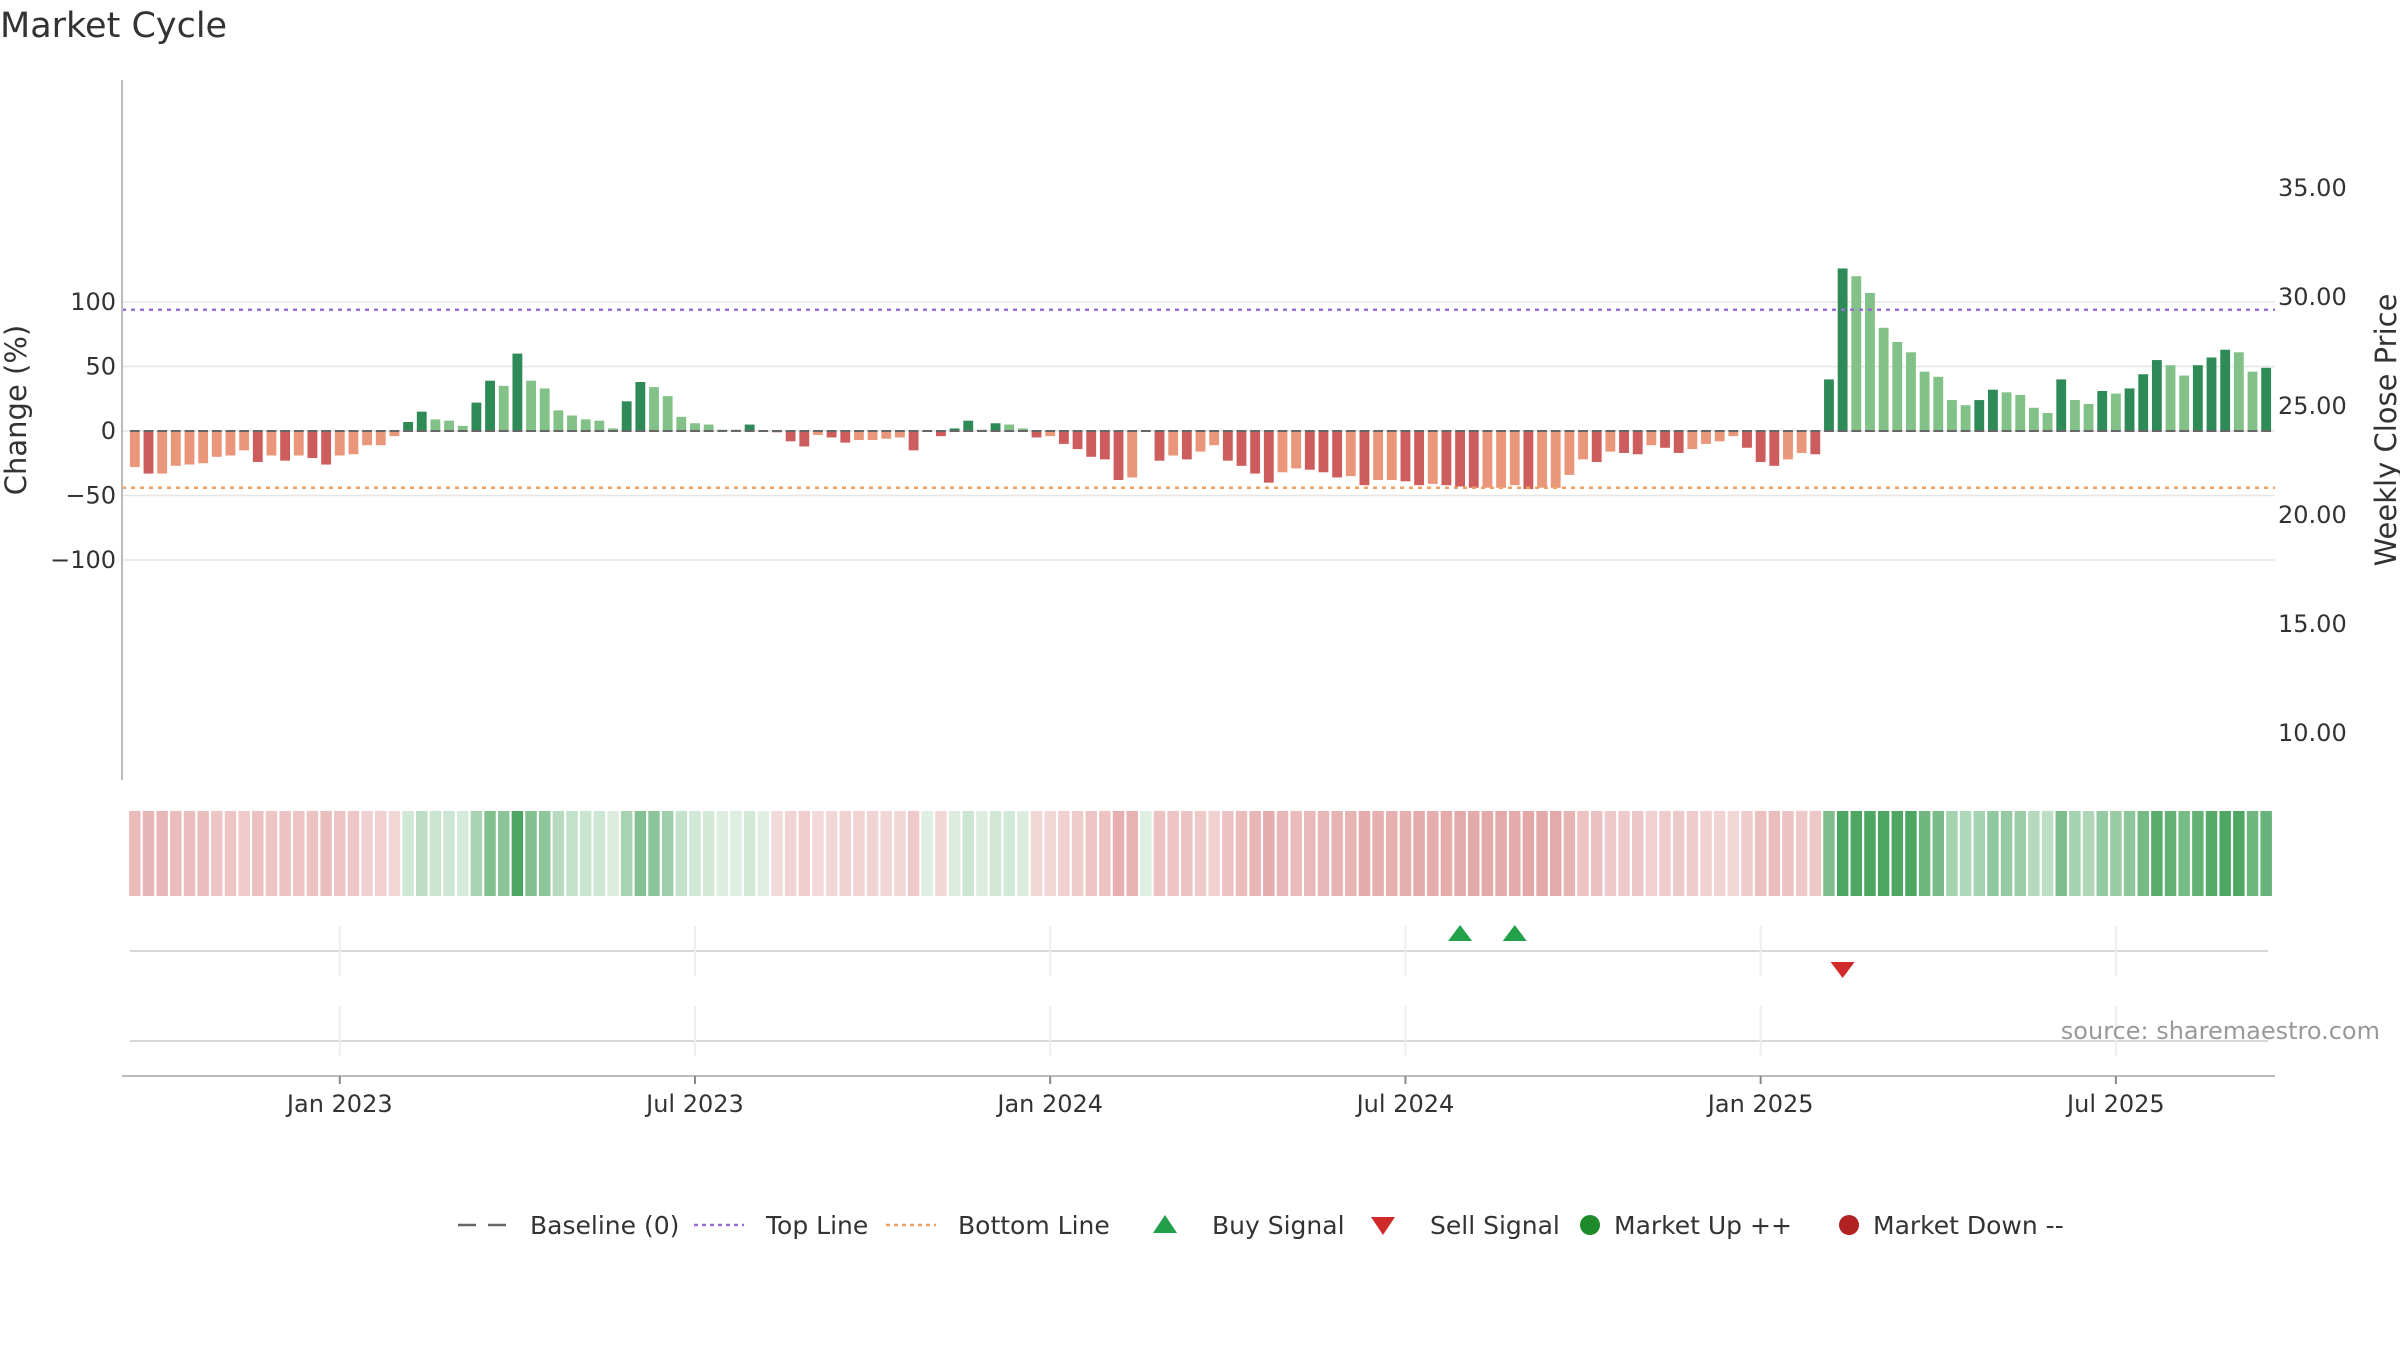  What do you see at coordinates (1495, 1225) in the screenshot?
I see `legend-label: Sell Signal` at bounding box center [1495, 1225].